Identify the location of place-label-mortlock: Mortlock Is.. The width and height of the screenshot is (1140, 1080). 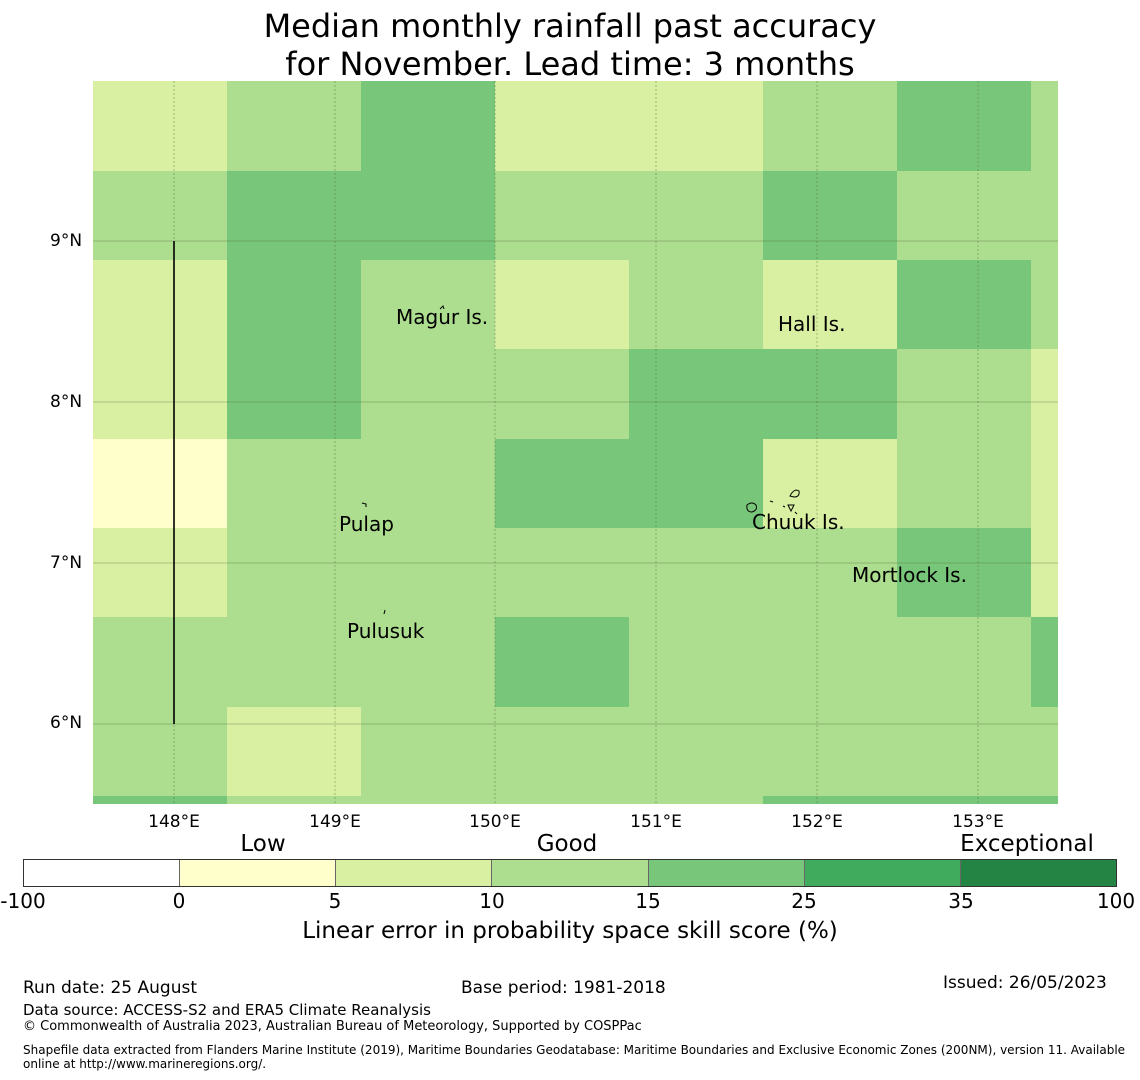
(909, 575).